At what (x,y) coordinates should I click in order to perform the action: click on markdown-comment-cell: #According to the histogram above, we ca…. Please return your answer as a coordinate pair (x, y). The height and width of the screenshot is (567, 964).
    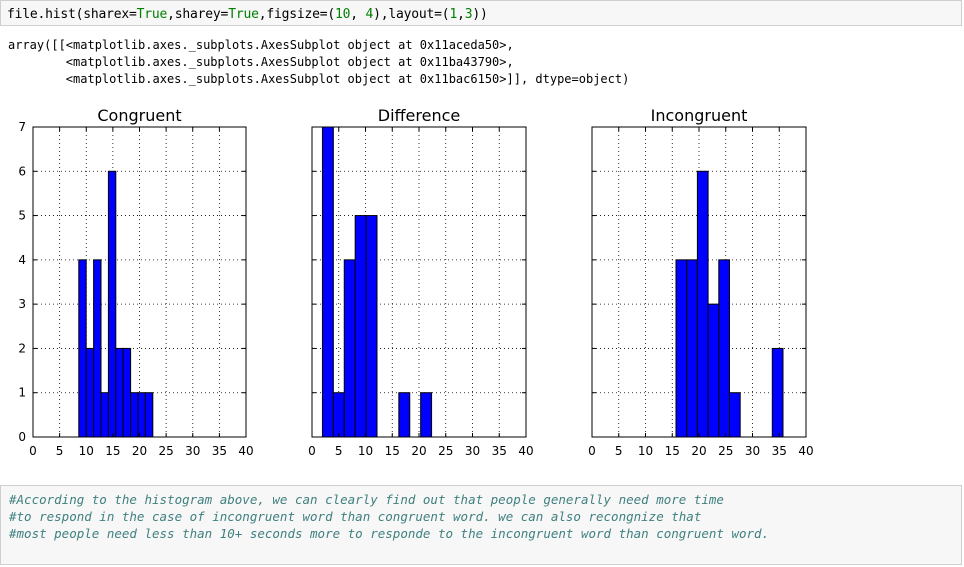
    Looking at the image, I should click on (481, 525).